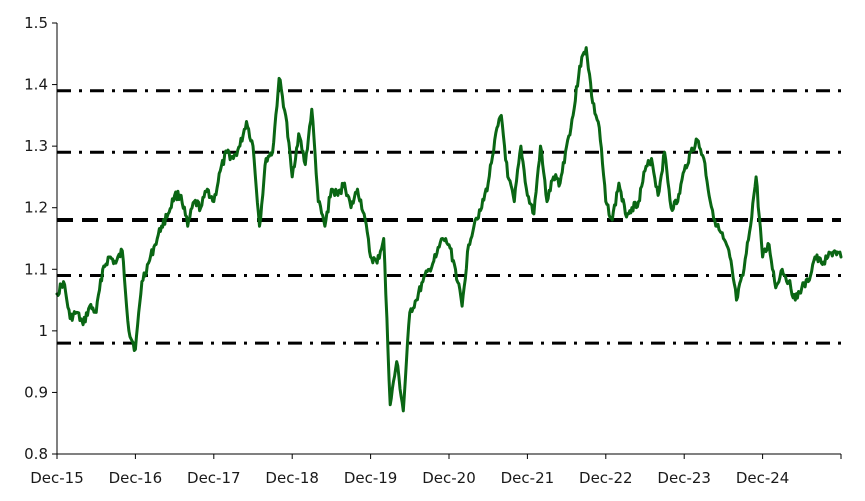  Describe the element at coordinates (36, 208) in the screenshot. I see `y-tick-label: 1.2` at that location.